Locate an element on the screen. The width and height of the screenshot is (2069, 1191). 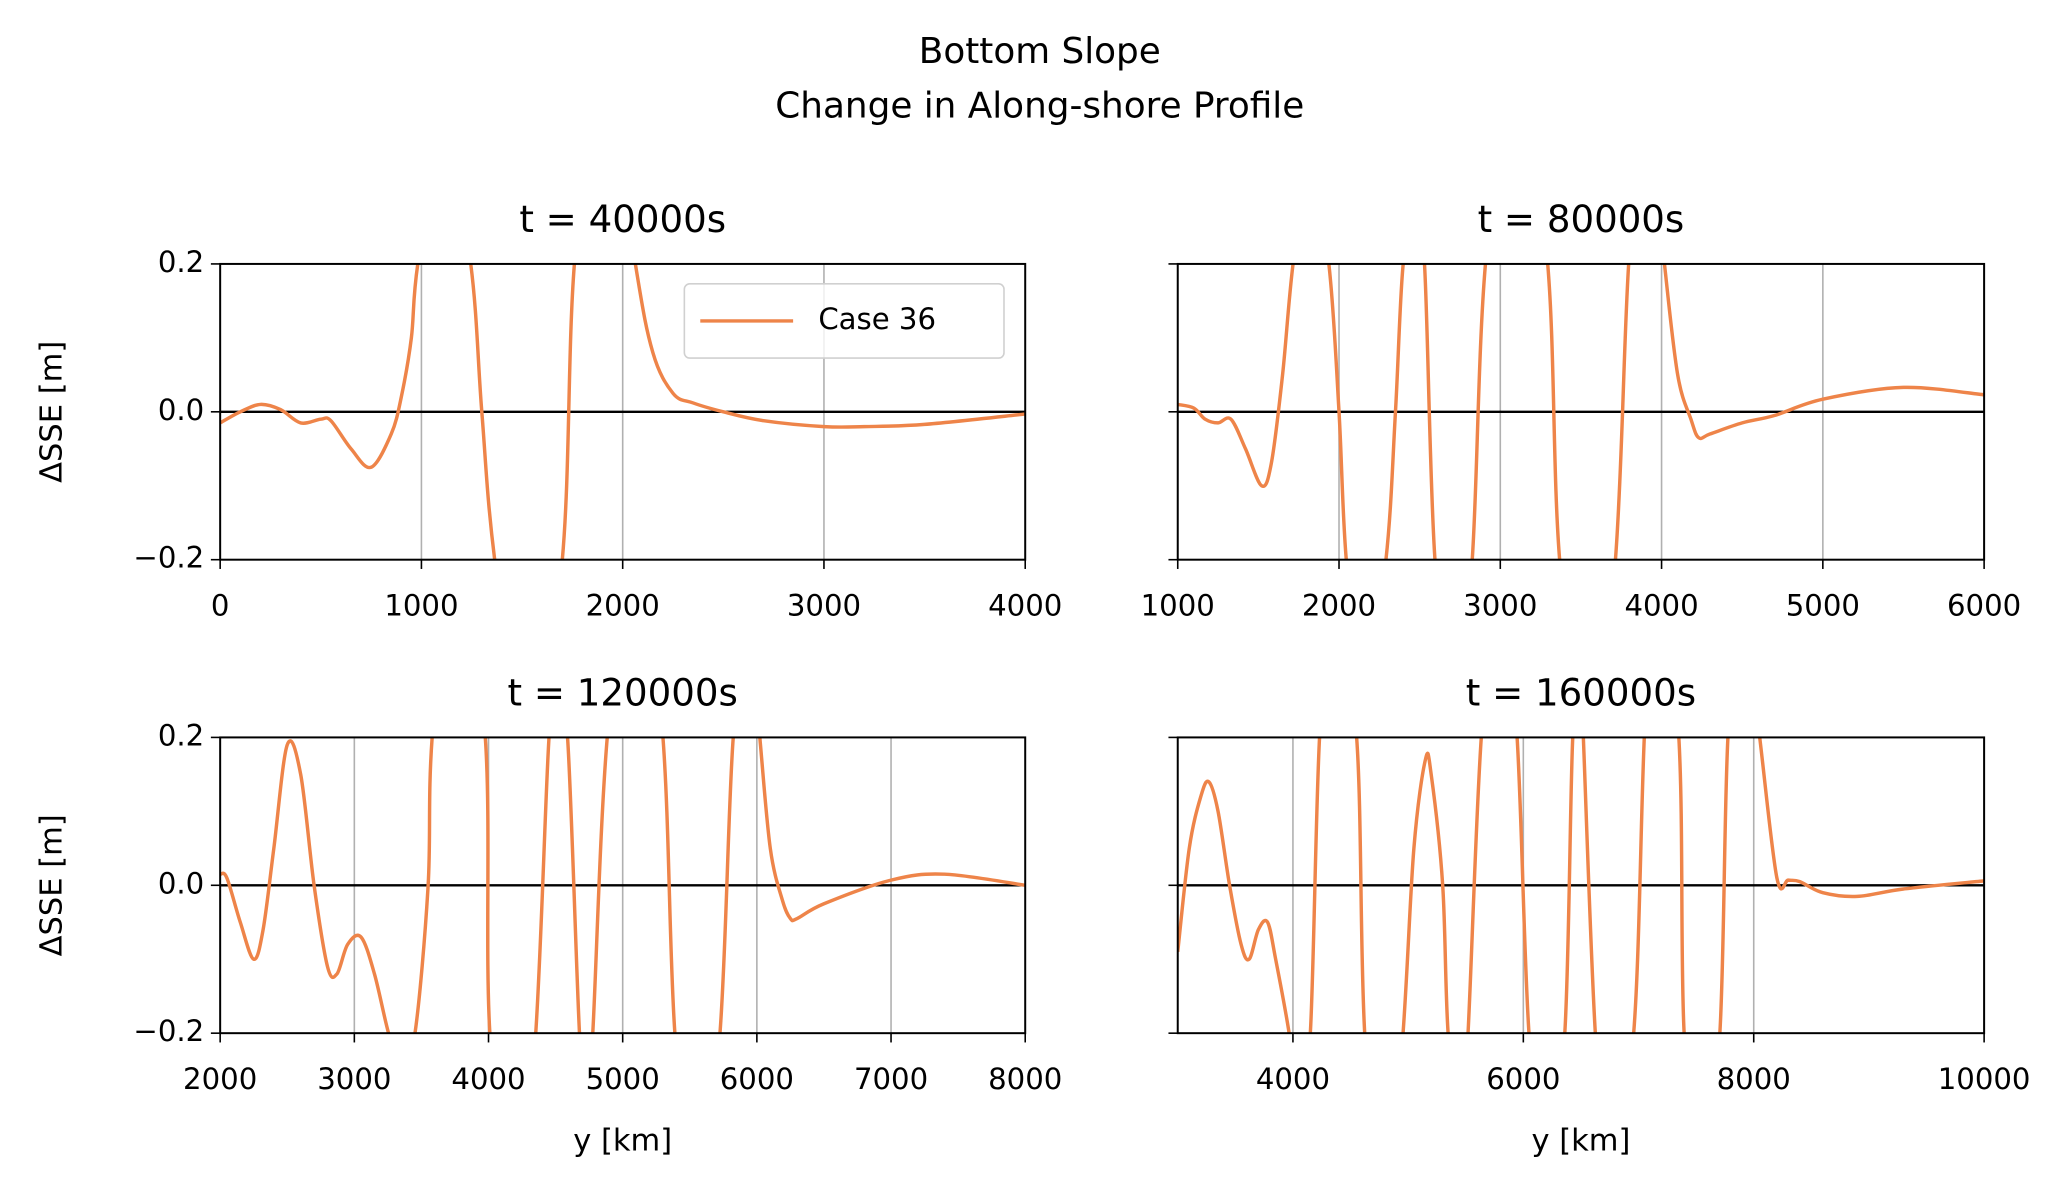
figure-title: Bottom Slope is located at coordinates (1040, 51).